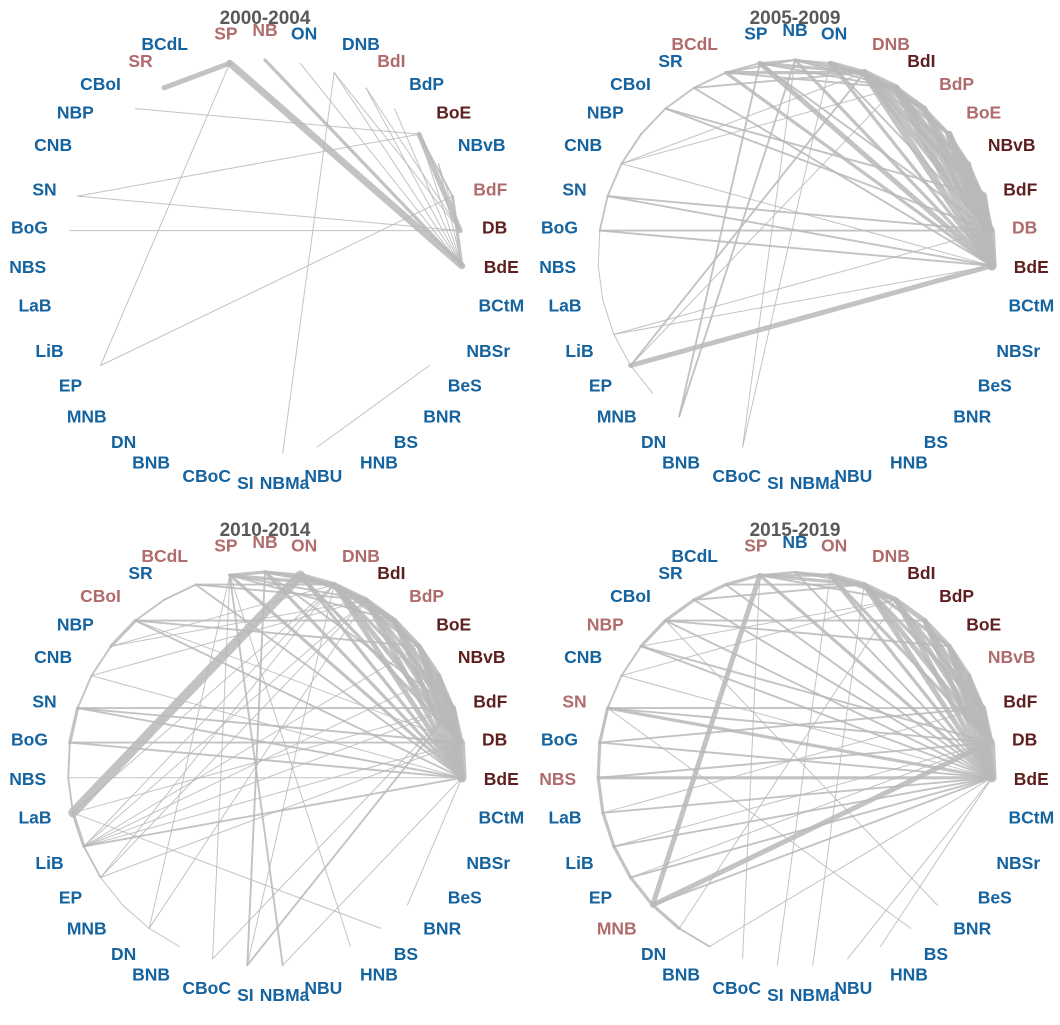  Describe the element at coordinates (277, 633) in the screenshot. I see `edge-CBoI-BoE` at that location.